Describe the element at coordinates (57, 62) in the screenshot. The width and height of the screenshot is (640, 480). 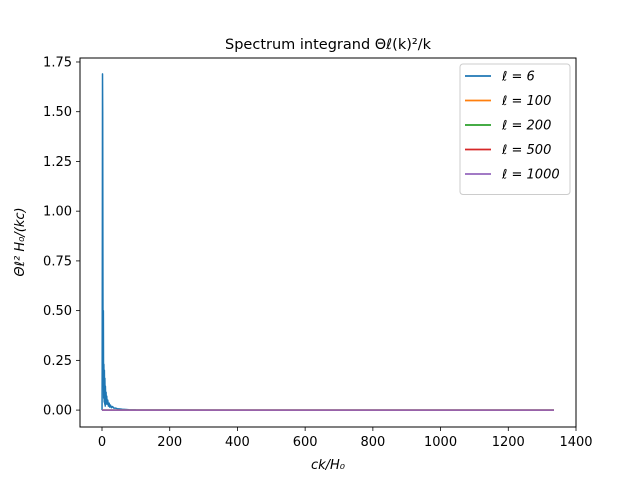
I see `y-tick-label: 1.75` at that location.